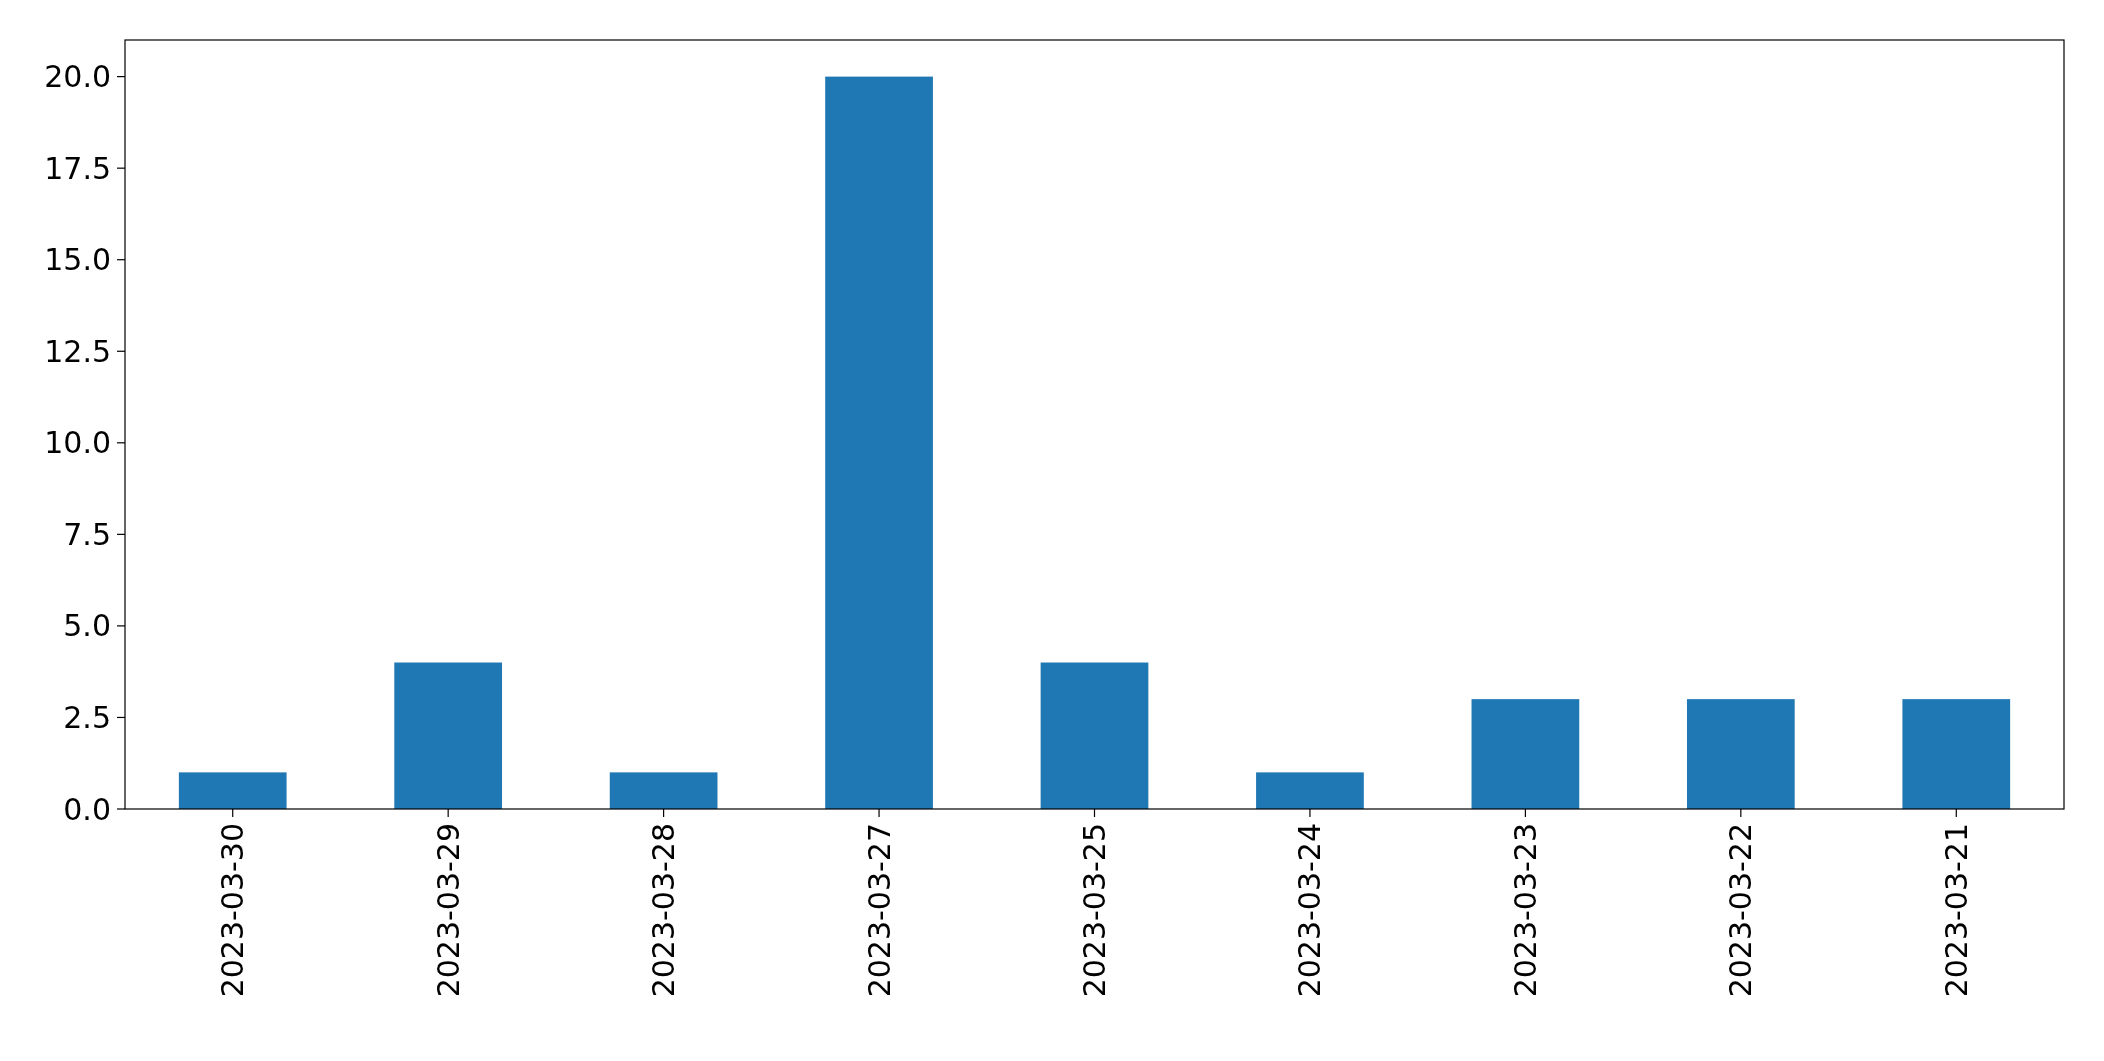 The image size is (2104, 1061). I want to click on x-tick-label: 2023-03-25, so click(1094, 910).